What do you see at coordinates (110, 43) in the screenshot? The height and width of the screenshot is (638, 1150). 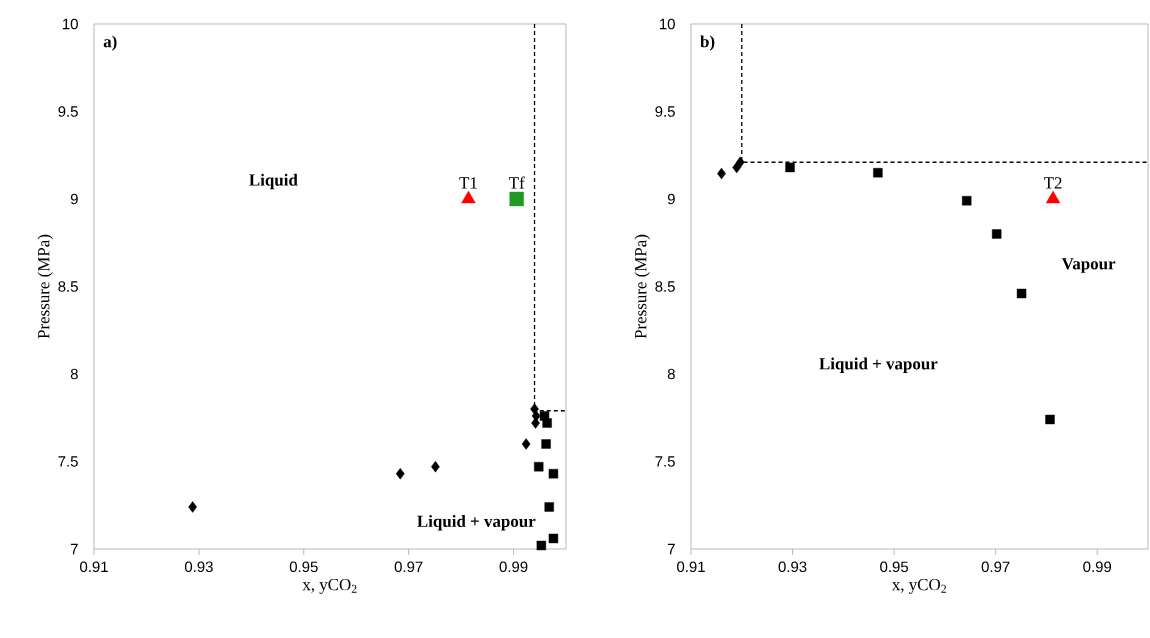 I see `text: a)` at bounding box center [110, 43].